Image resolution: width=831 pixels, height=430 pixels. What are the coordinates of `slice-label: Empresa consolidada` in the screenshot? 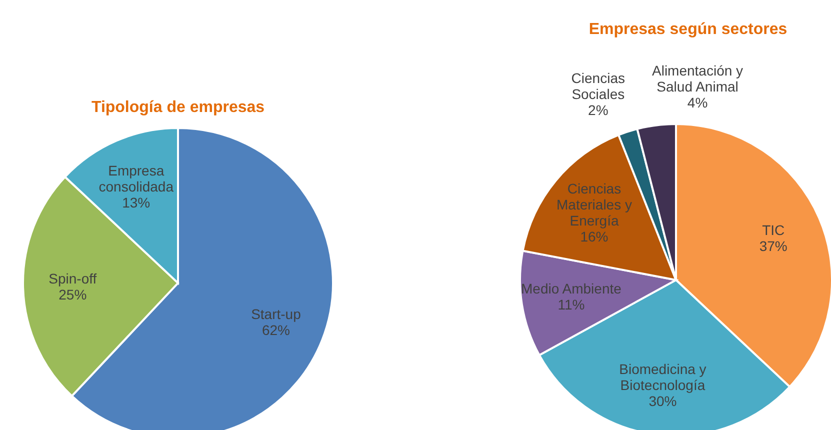 It's located at (136, 178).